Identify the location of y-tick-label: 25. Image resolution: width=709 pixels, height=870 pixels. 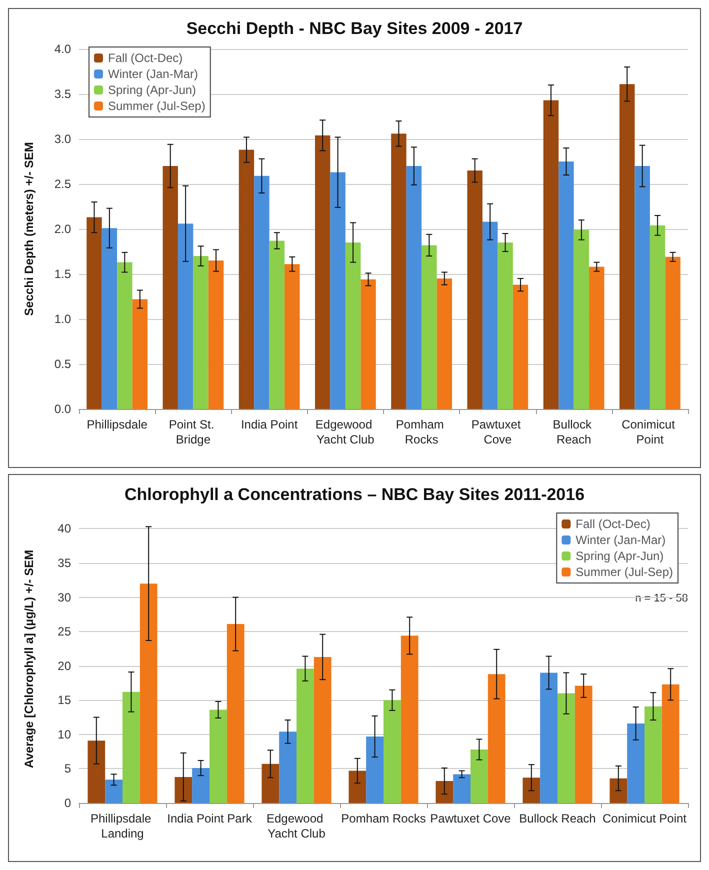
(65, 631).